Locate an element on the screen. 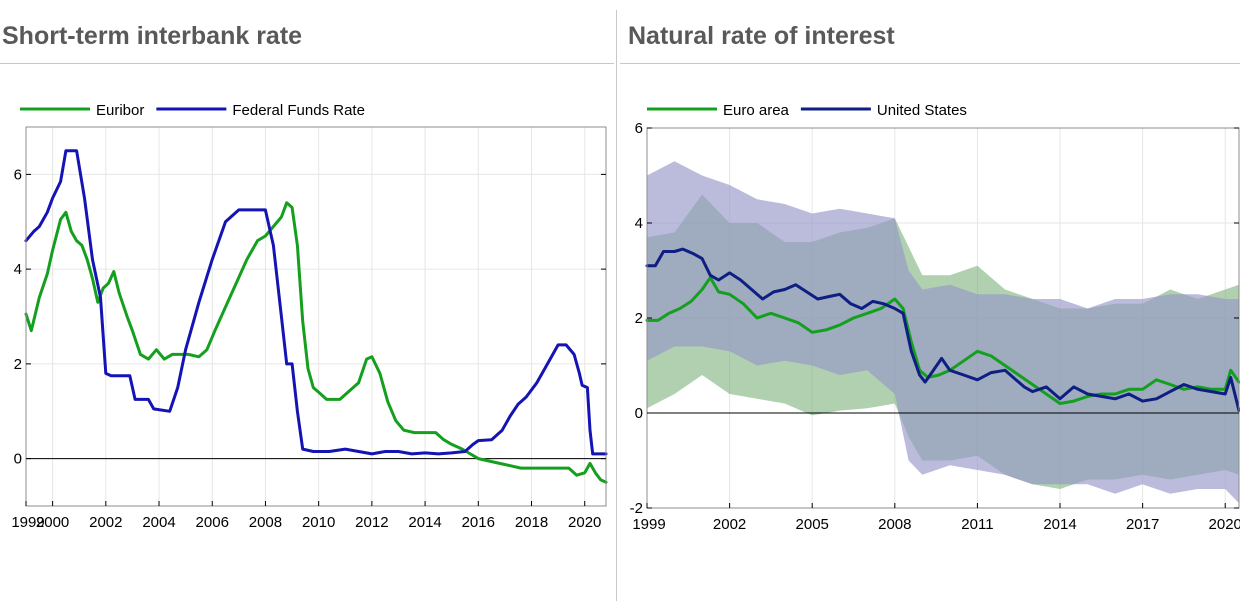 The width and height of the screenshot is (1240, 601). natural-legend-label: Euro area is located at coordinates (756, 110).